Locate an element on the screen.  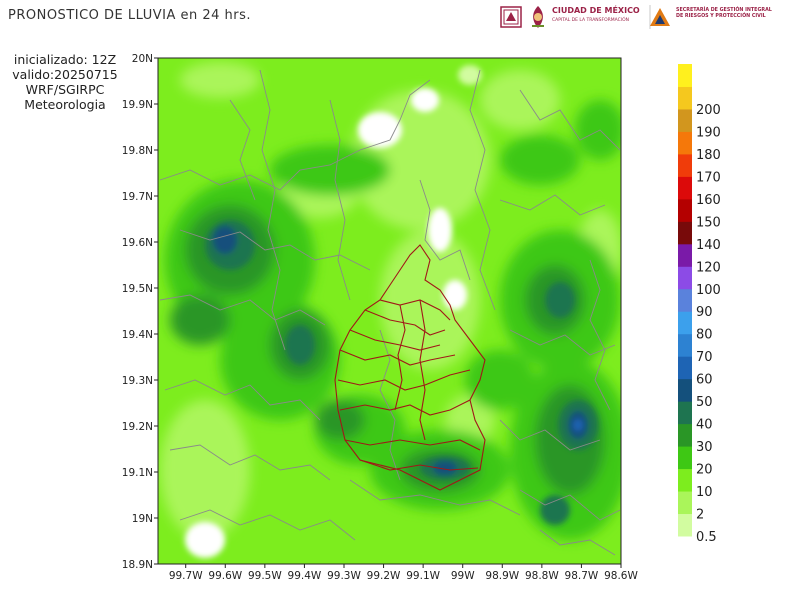
cdmx-tagline: CAPITAL DE LA TRANSFORMACIÓN is located at coordinates (591, 20).